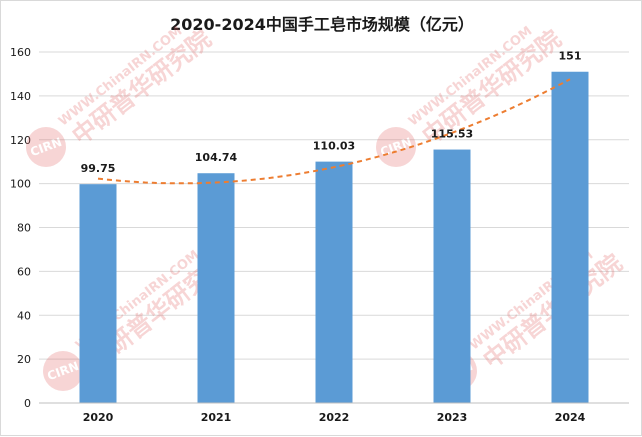 The height and width of the screenshot is (437, 642). What do you see at coordinates (24, 228) in the screenshot?
I see `y-tick-label: 80` at bounding box center [24, 228].